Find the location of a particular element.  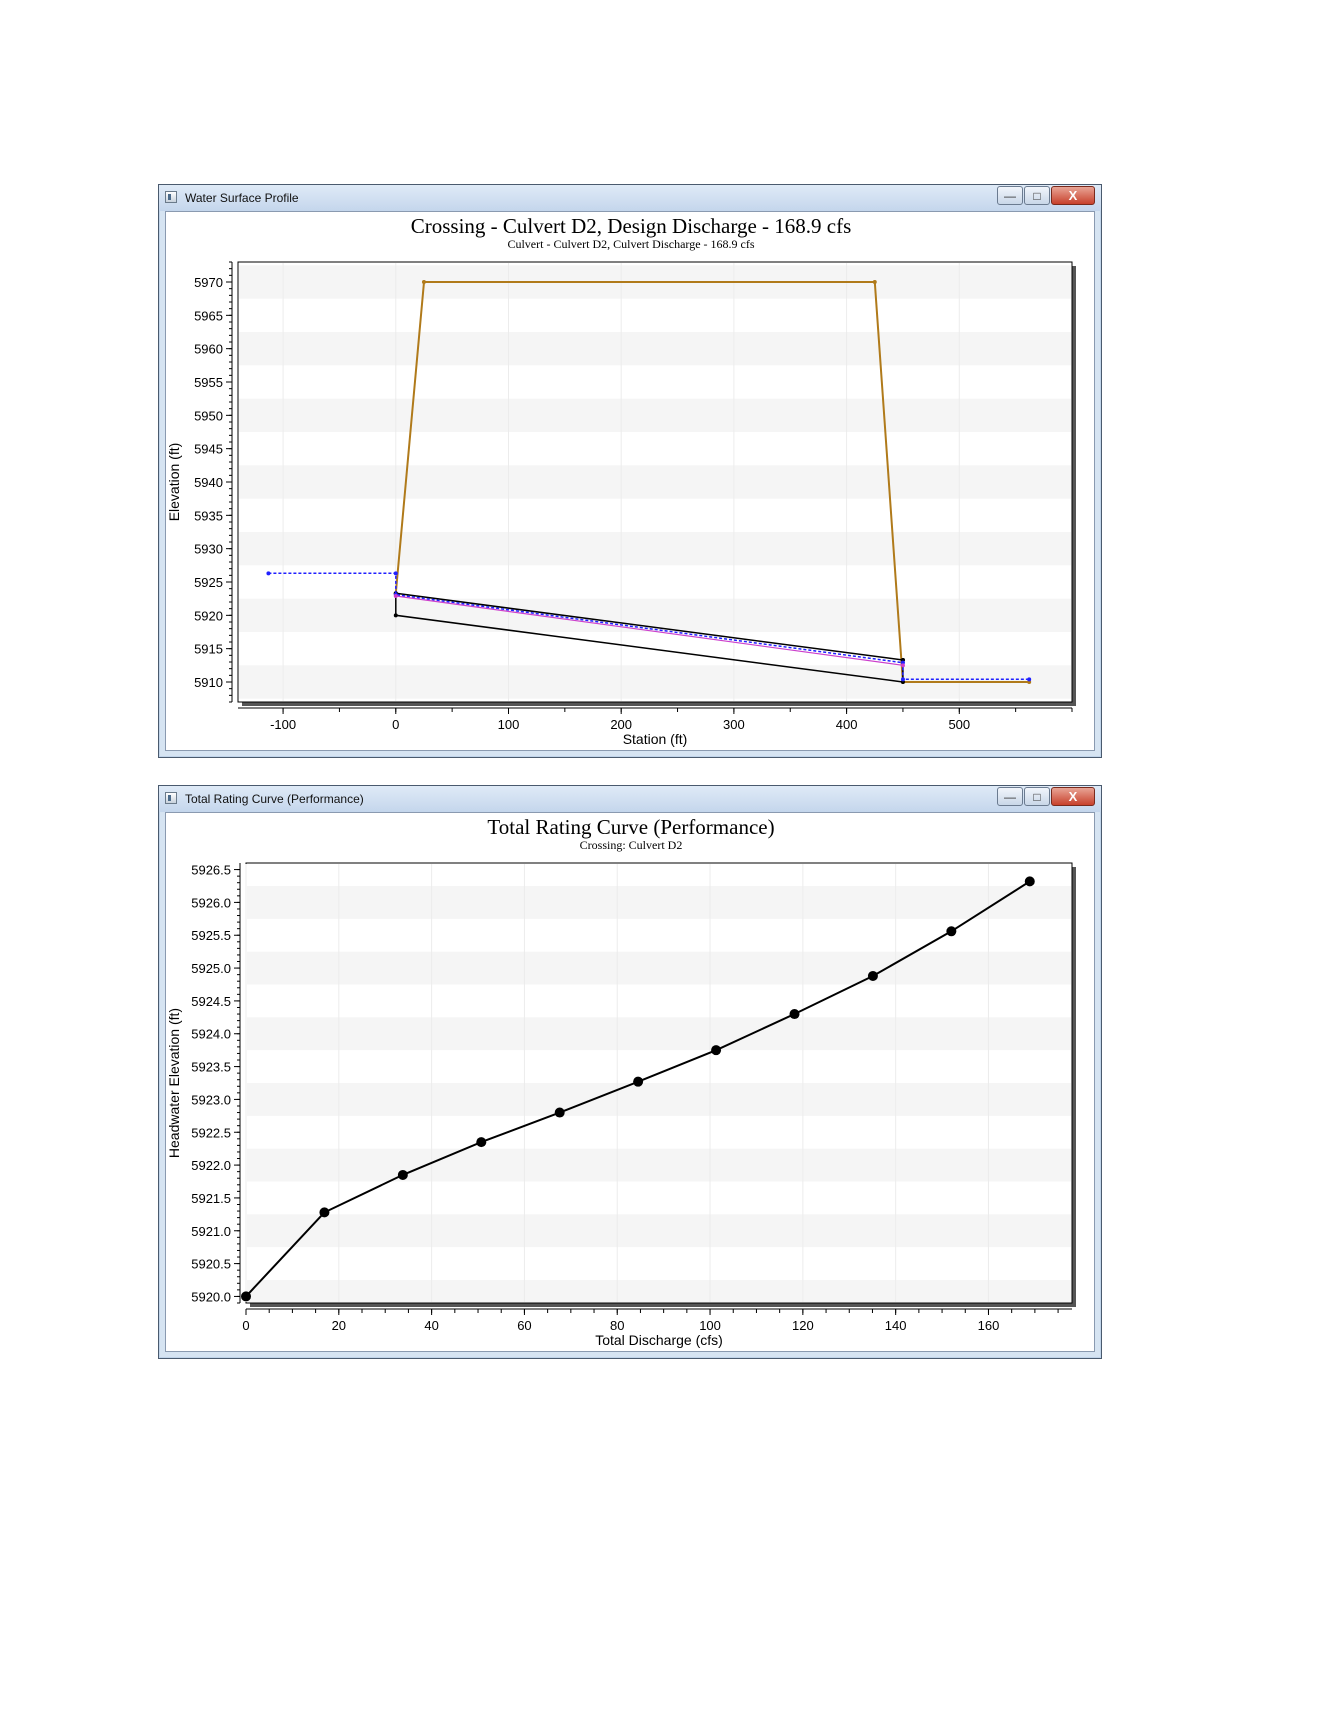

y-tick-label: 5920.5 is located at coordinates (211, 1264).